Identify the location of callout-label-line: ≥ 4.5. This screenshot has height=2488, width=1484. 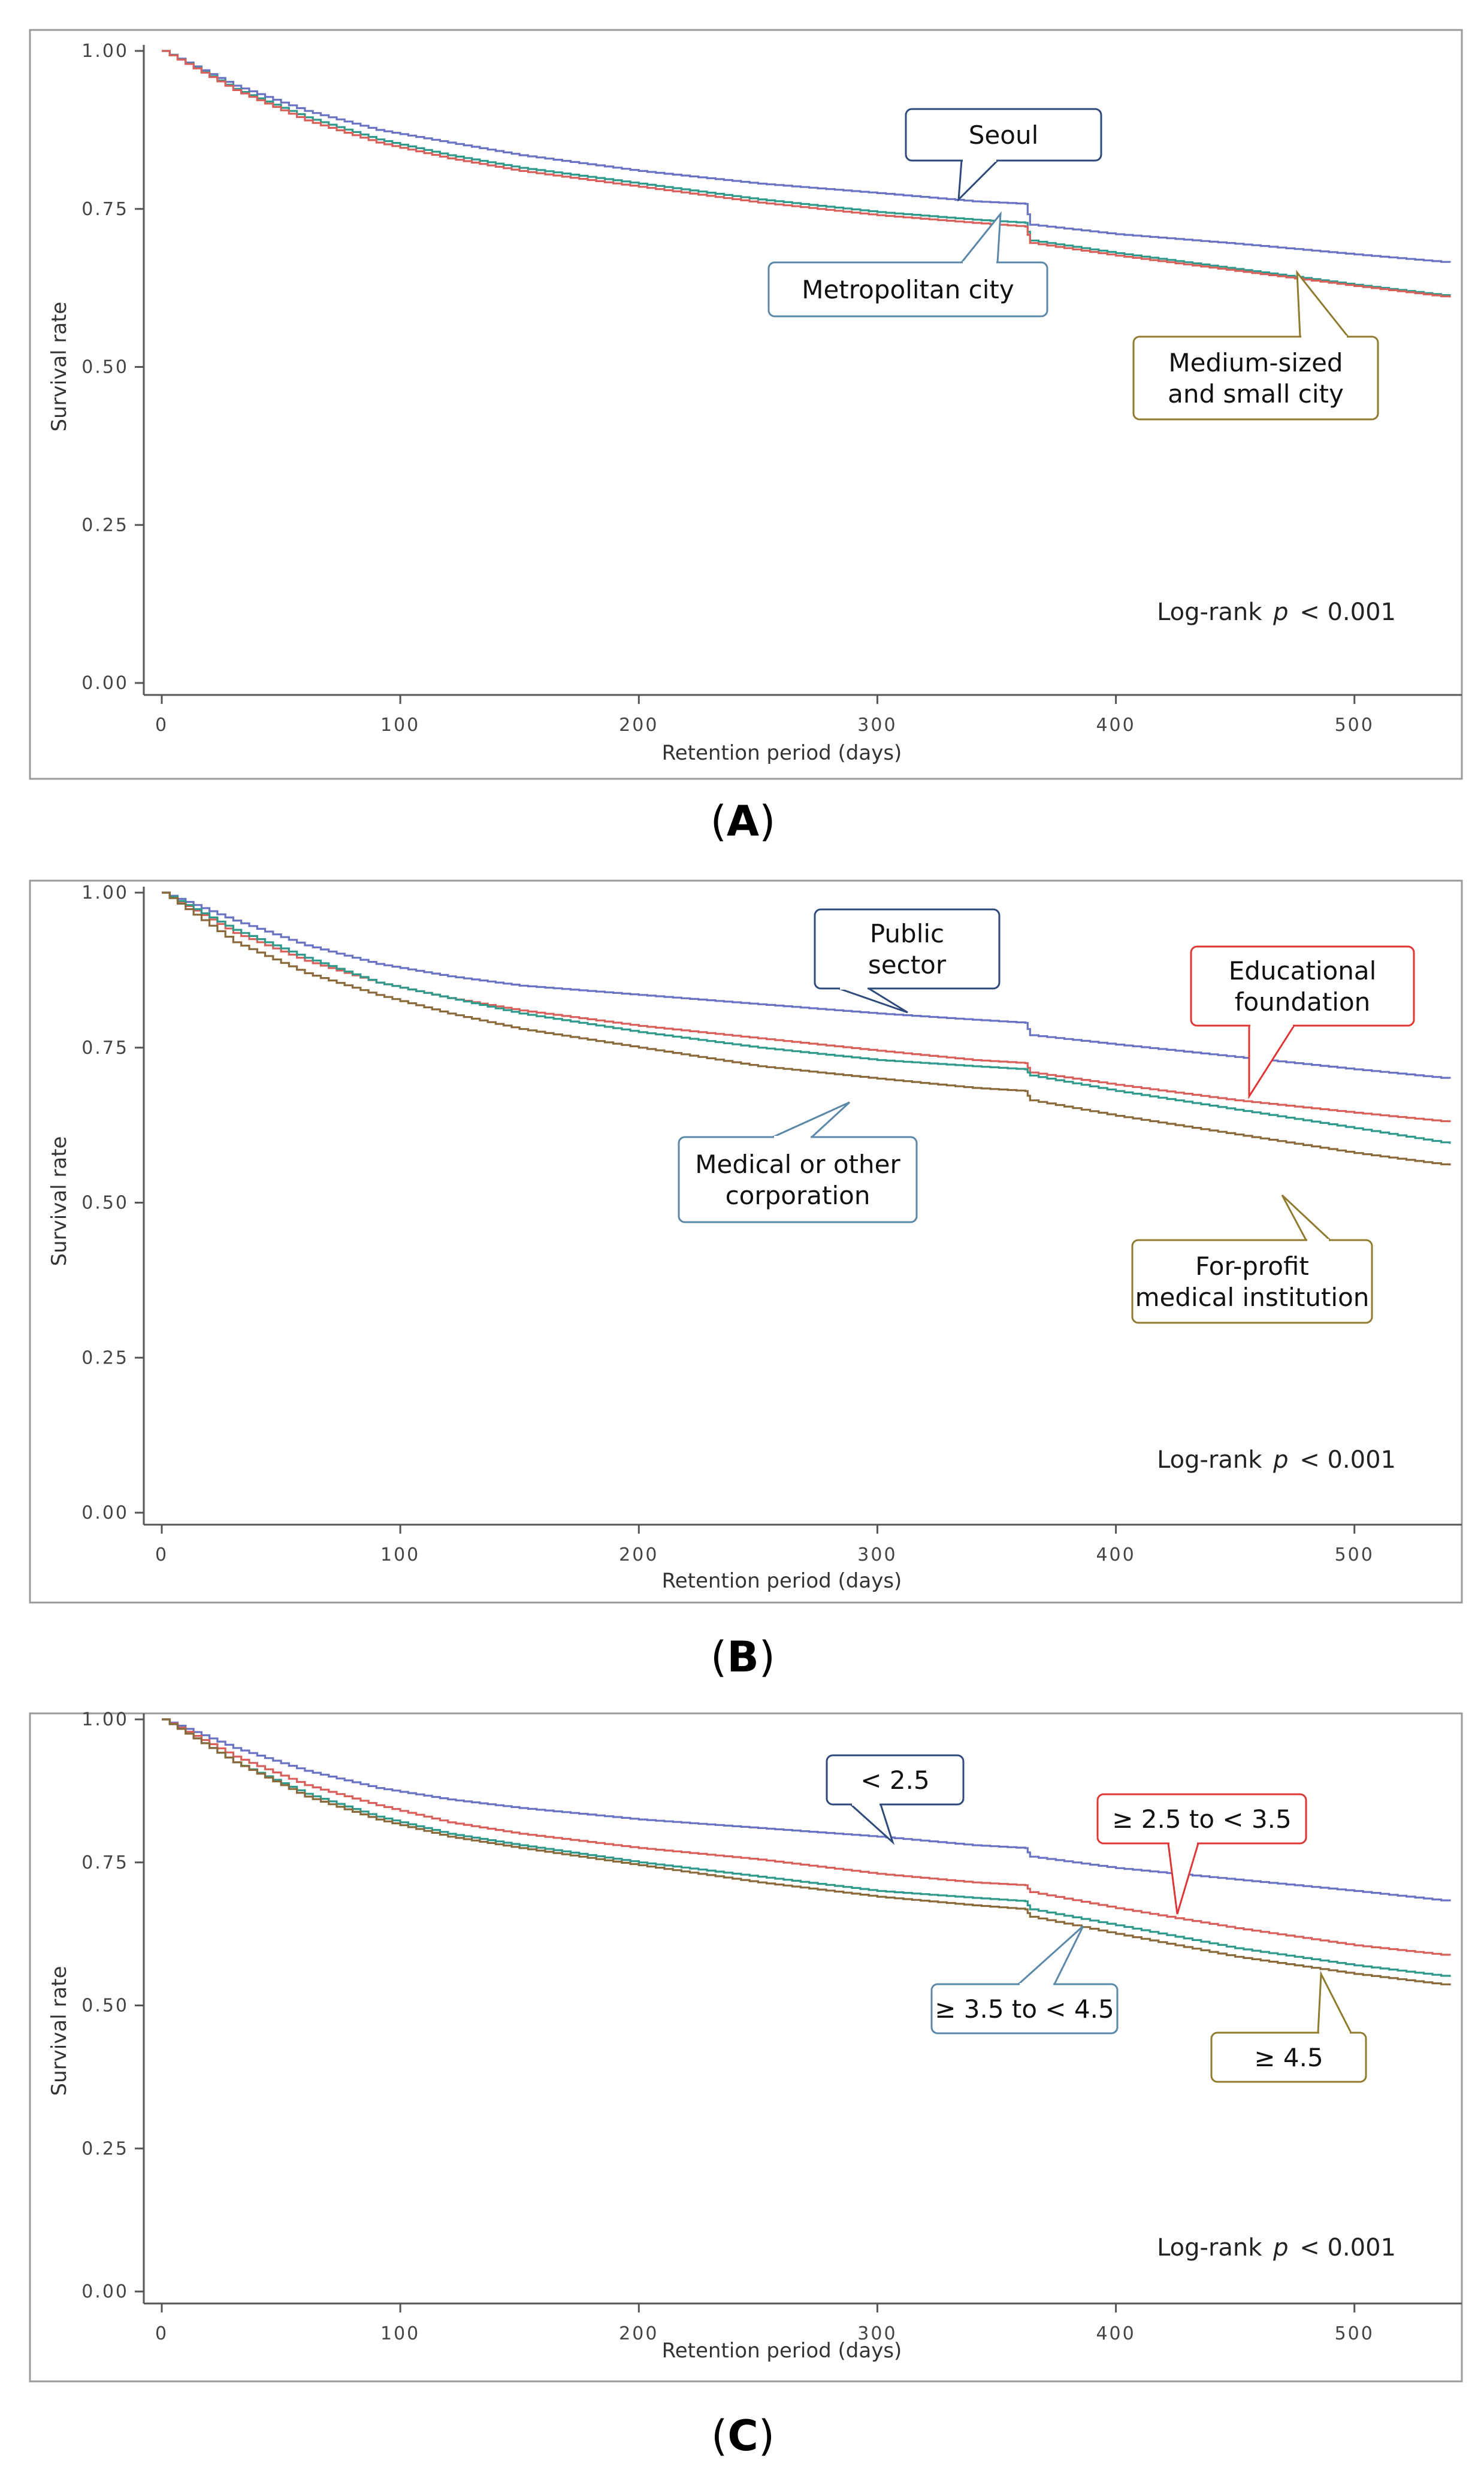
(1288, 2057).